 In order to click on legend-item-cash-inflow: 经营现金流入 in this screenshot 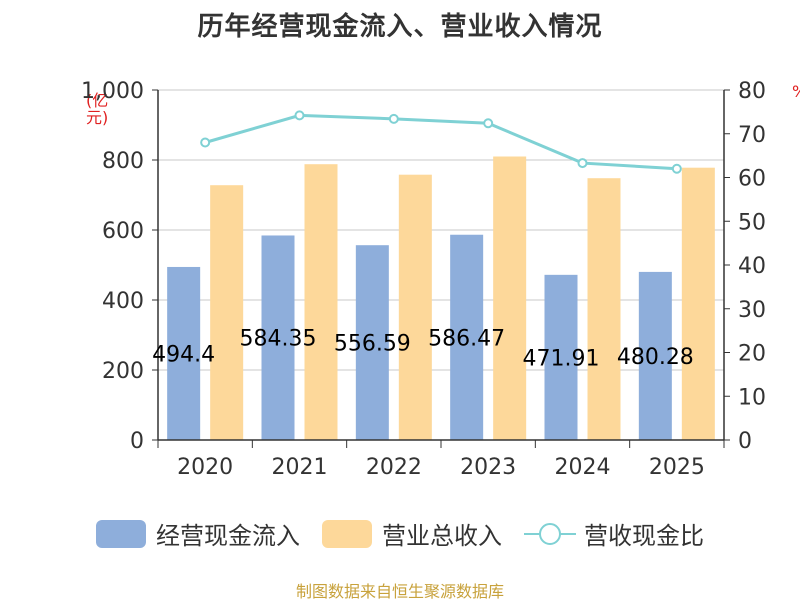, I will do `click(198, 533)`.